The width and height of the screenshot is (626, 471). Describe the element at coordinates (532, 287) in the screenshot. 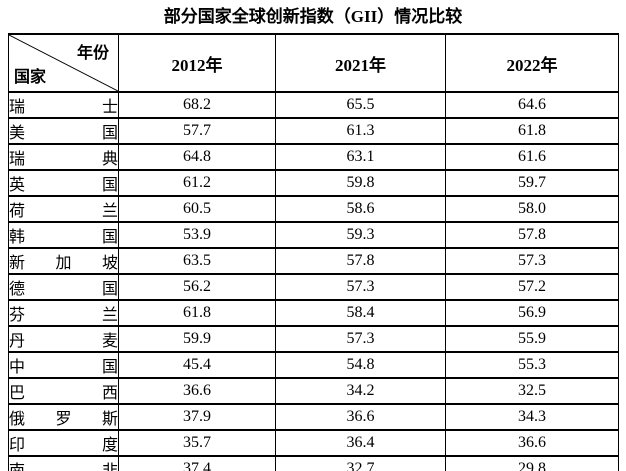

I see `value-cell-2022: 57.2` at that location.